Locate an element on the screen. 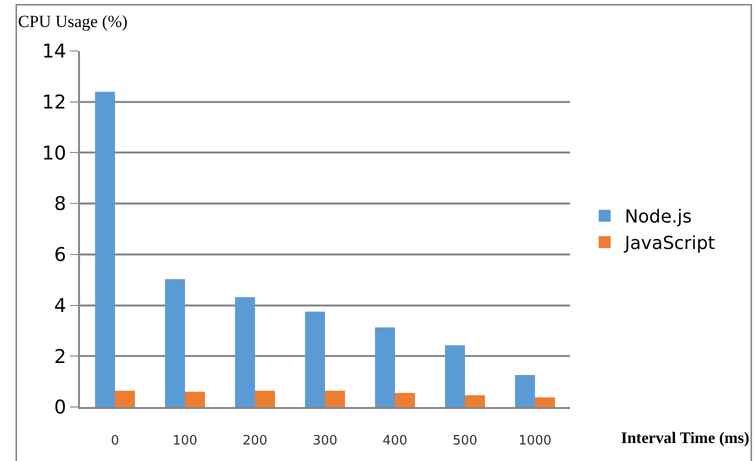 The width and height of the screenshot is (754, 461). y-tick-label: 10 is located at coordinates (54, 153).